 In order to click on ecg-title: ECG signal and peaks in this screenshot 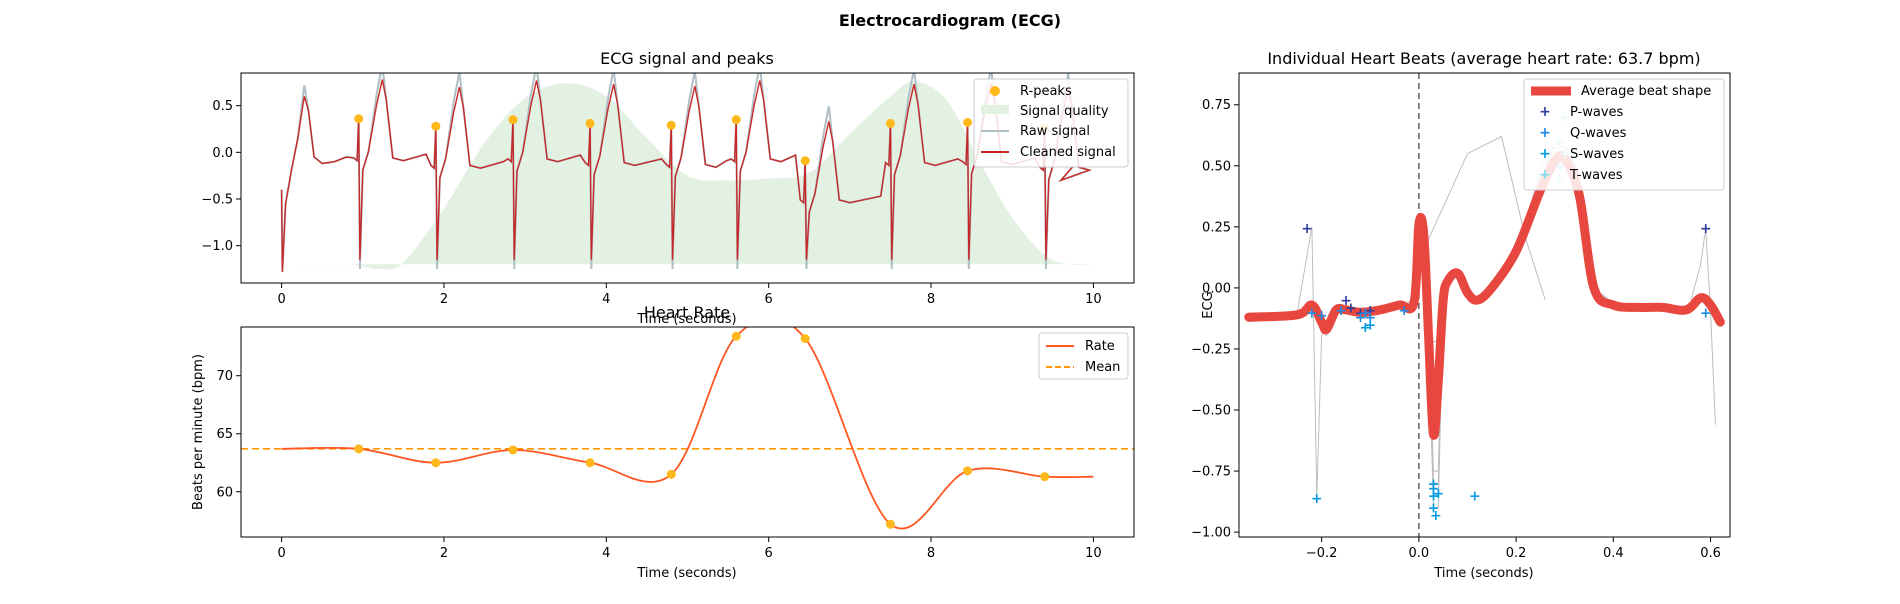, I will do `click(687, 58)`.